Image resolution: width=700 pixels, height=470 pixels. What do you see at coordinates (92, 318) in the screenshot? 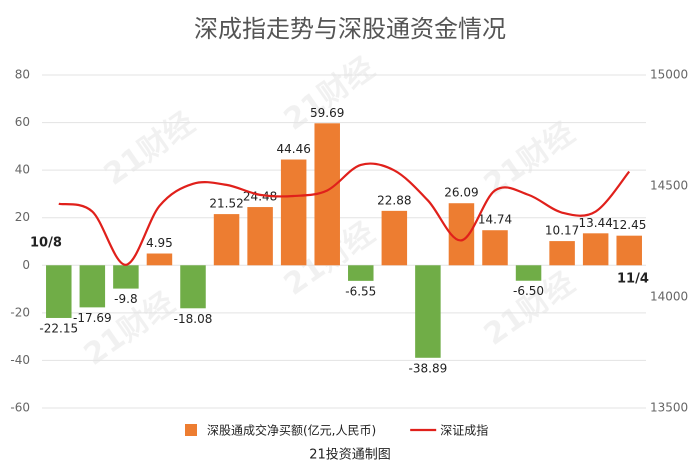
I see `data-label: -17.69` at bounding box center [92, 318].